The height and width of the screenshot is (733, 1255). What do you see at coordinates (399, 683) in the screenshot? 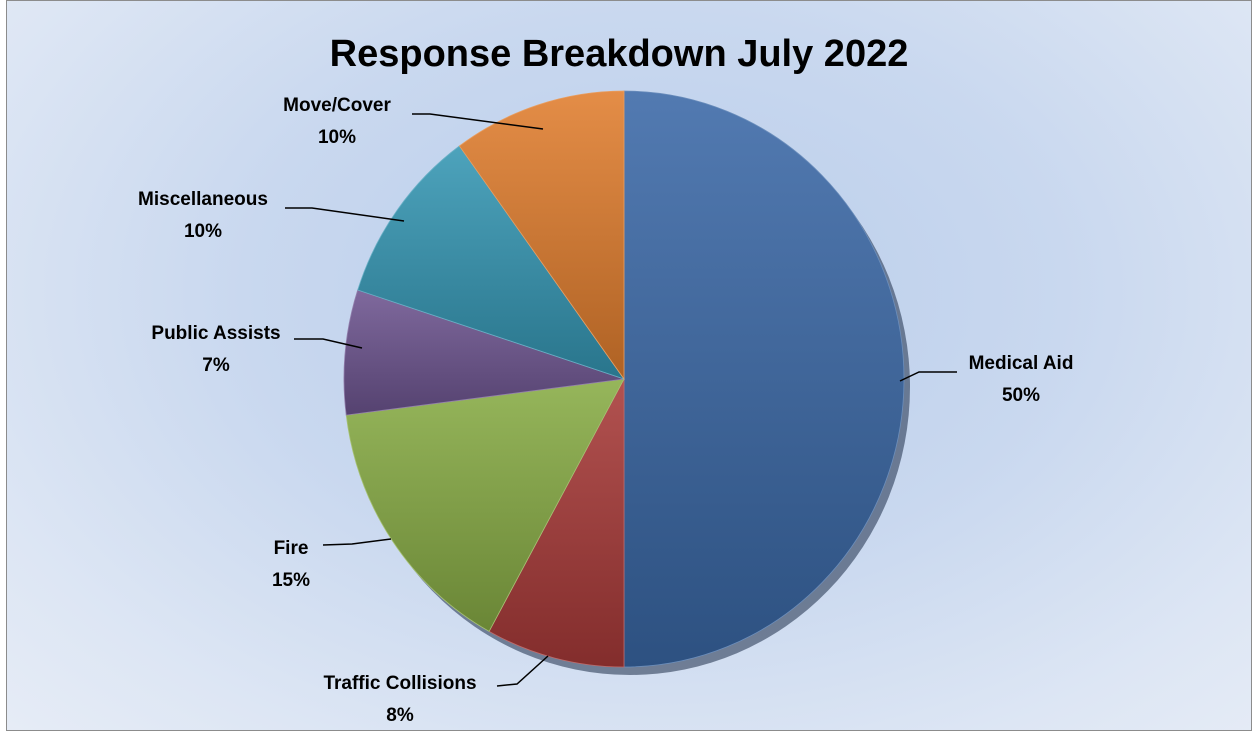
I see `slice-label: Traffic Collisions` at bounding box center [399, 683].